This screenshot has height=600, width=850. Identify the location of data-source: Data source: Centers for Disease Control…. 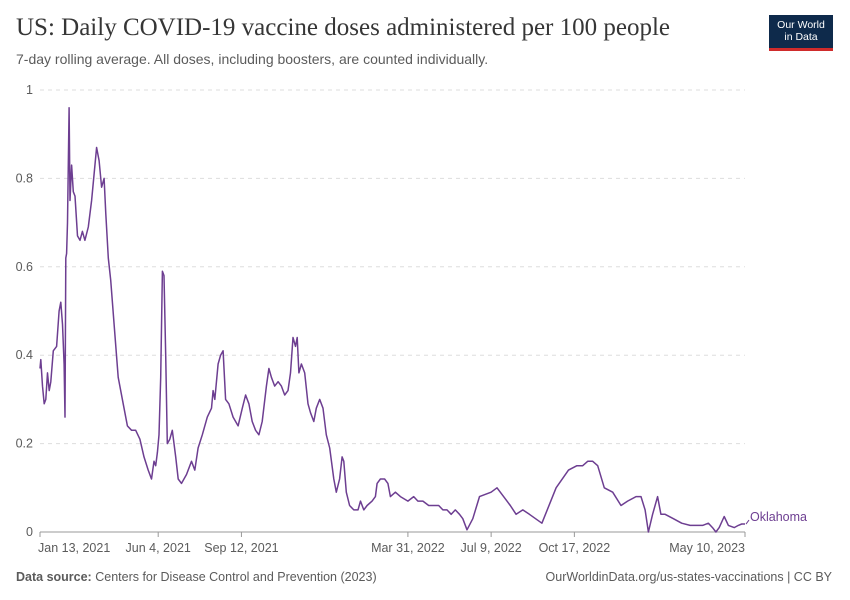
(196, 577).